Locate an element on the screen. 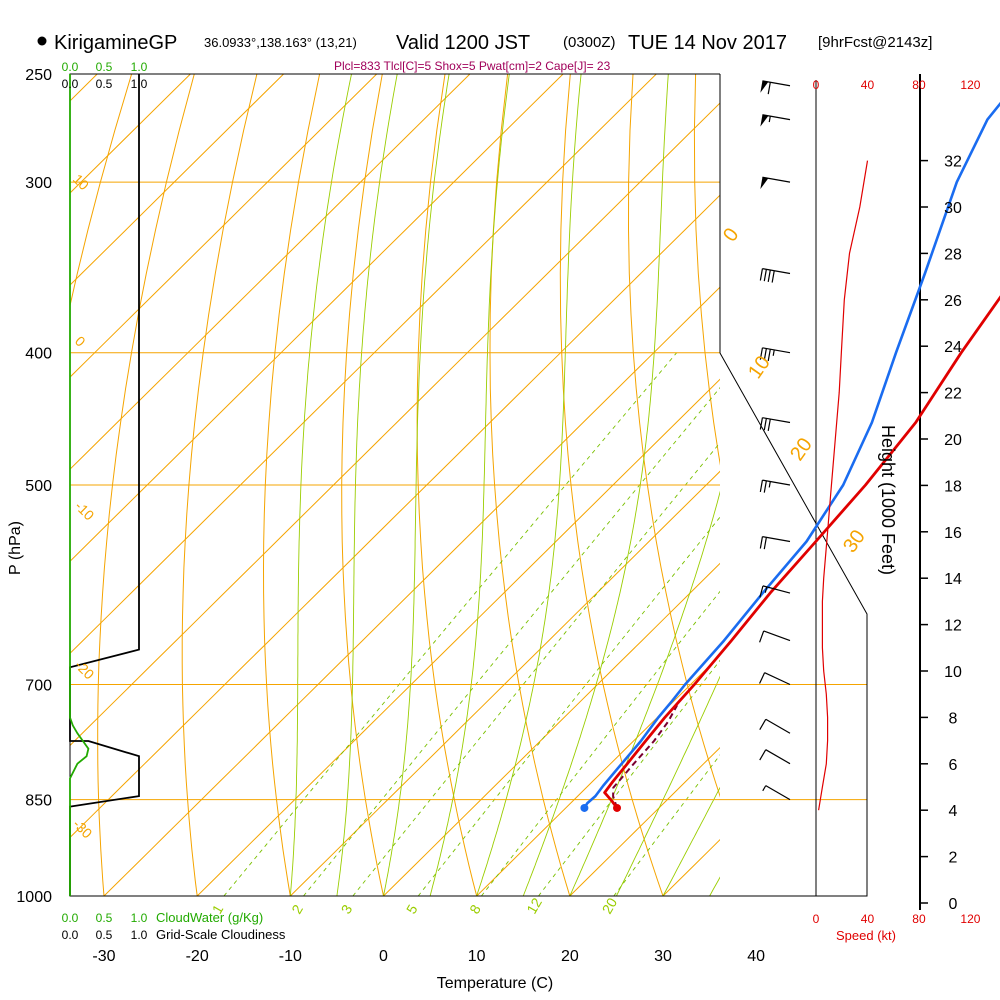  speed-tick-top: 120 is located at coordinates (970, 85).